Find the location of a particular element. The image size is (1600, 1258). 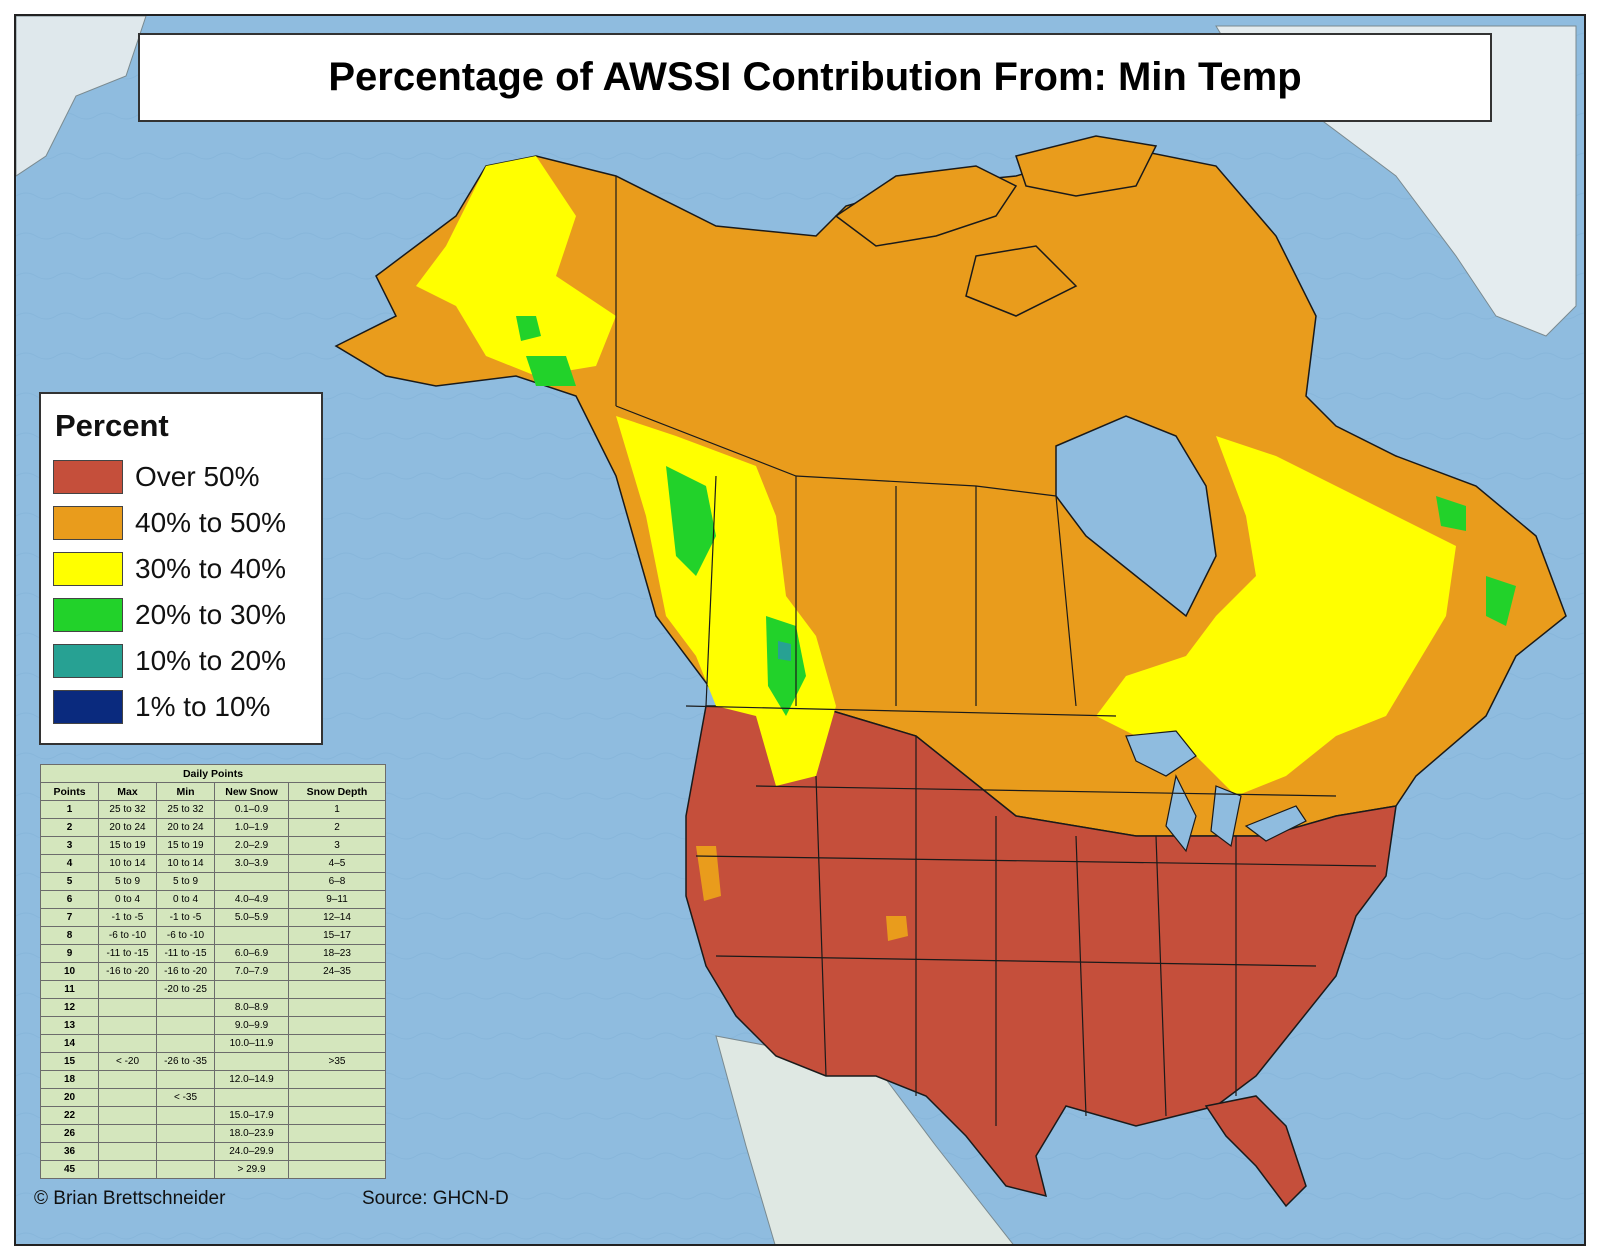

table-row: 2 20 to 24 20 to 24 1.0–1.9 2 is located at coordinates (213, 827).